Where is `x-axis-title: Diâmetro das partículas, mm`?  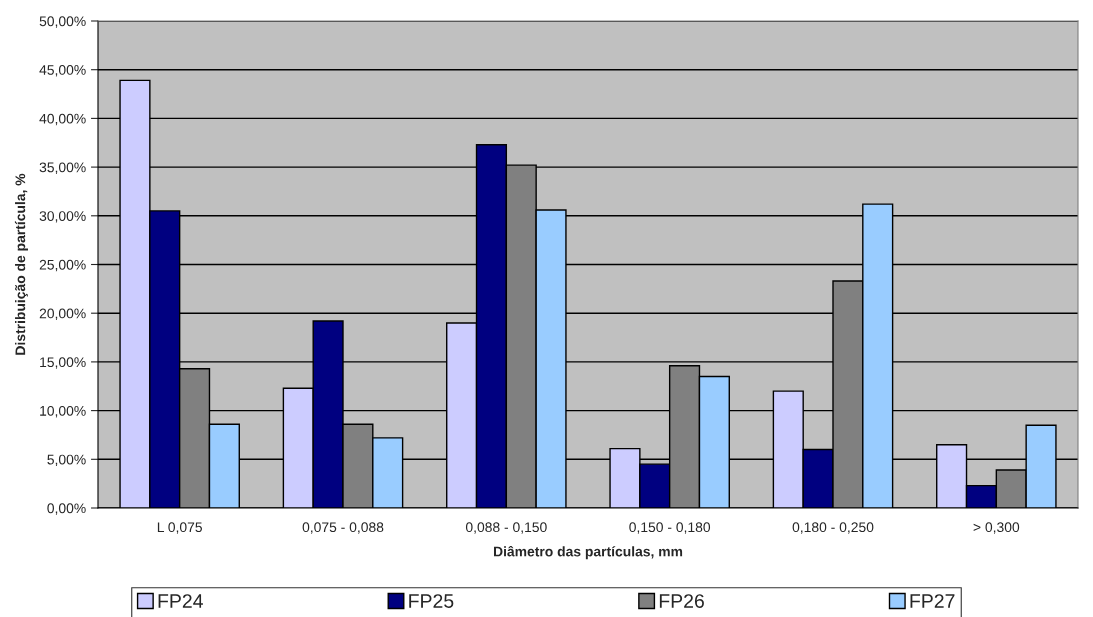 x-axis-title: Diâmetro das partículas, mm is located at coordinates (588, 552).